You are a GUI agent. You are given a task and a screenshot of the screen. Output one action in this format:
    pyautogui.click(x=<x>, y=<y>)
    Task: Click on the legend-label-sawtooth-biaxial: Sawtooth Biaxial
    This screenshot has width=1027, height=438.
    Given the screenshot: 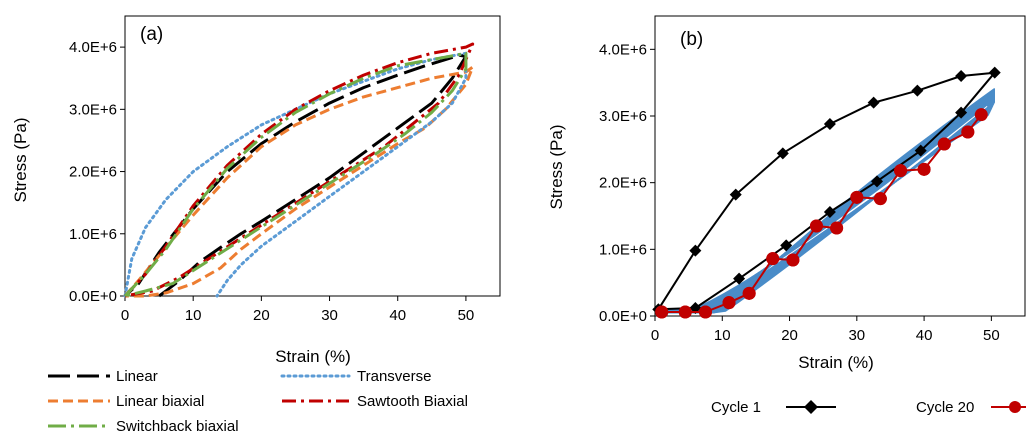 What is the action you would take?
    pyautogui.click(x=412, y=401)
    